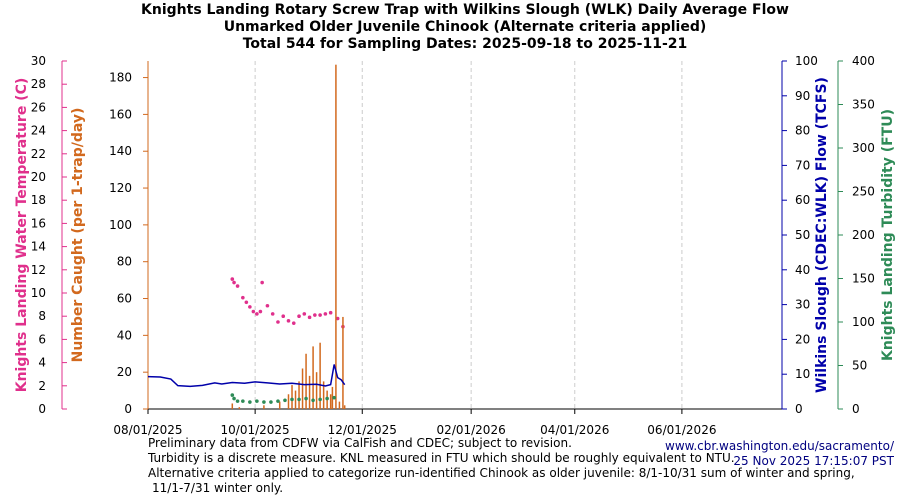 The width and height of the screenshot is (900, 504). Describe the element at coordinates (863, 235) in the screenshot. I see `y-tick-label: 200` at that location.